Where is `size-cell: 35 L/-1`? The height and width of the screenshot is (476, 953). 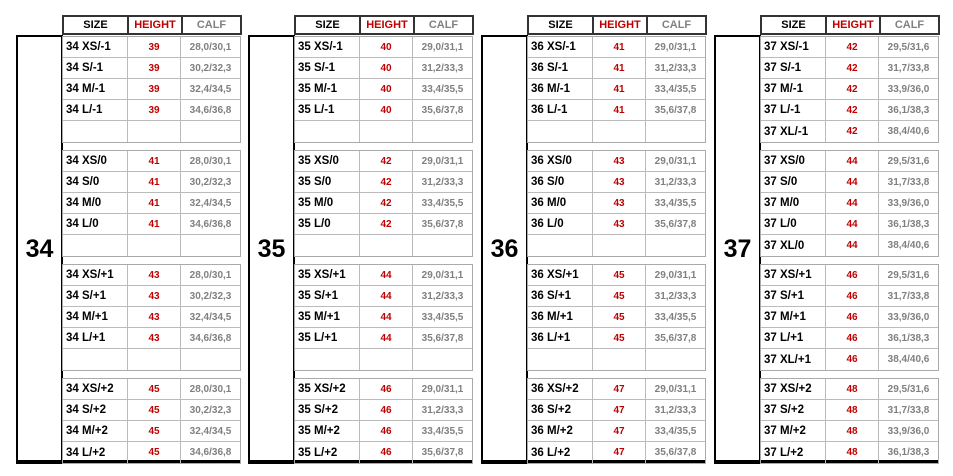 size-cell: 35 L/-1 is located at coordinates (327, 110).